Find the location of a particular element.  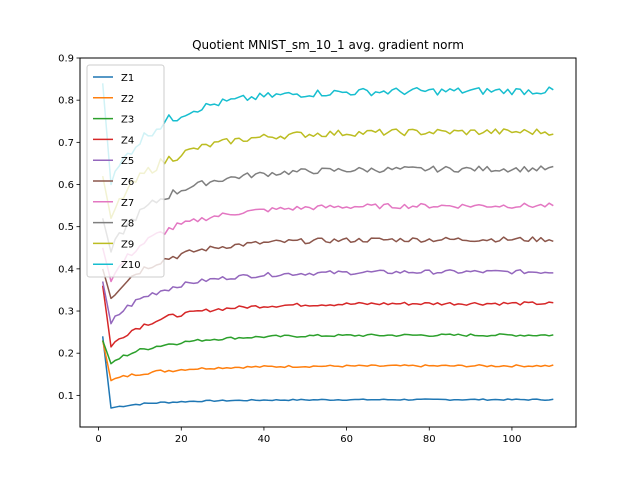

legend-label: Z1 is located at coordinates (127, 78).